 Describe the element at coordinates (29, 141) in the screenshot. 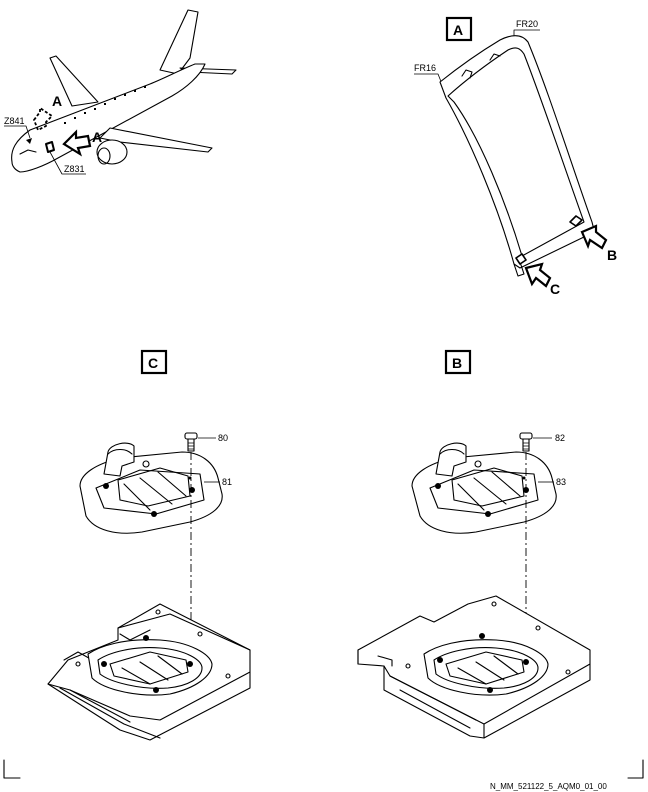

I see `z841-marker` at that location.